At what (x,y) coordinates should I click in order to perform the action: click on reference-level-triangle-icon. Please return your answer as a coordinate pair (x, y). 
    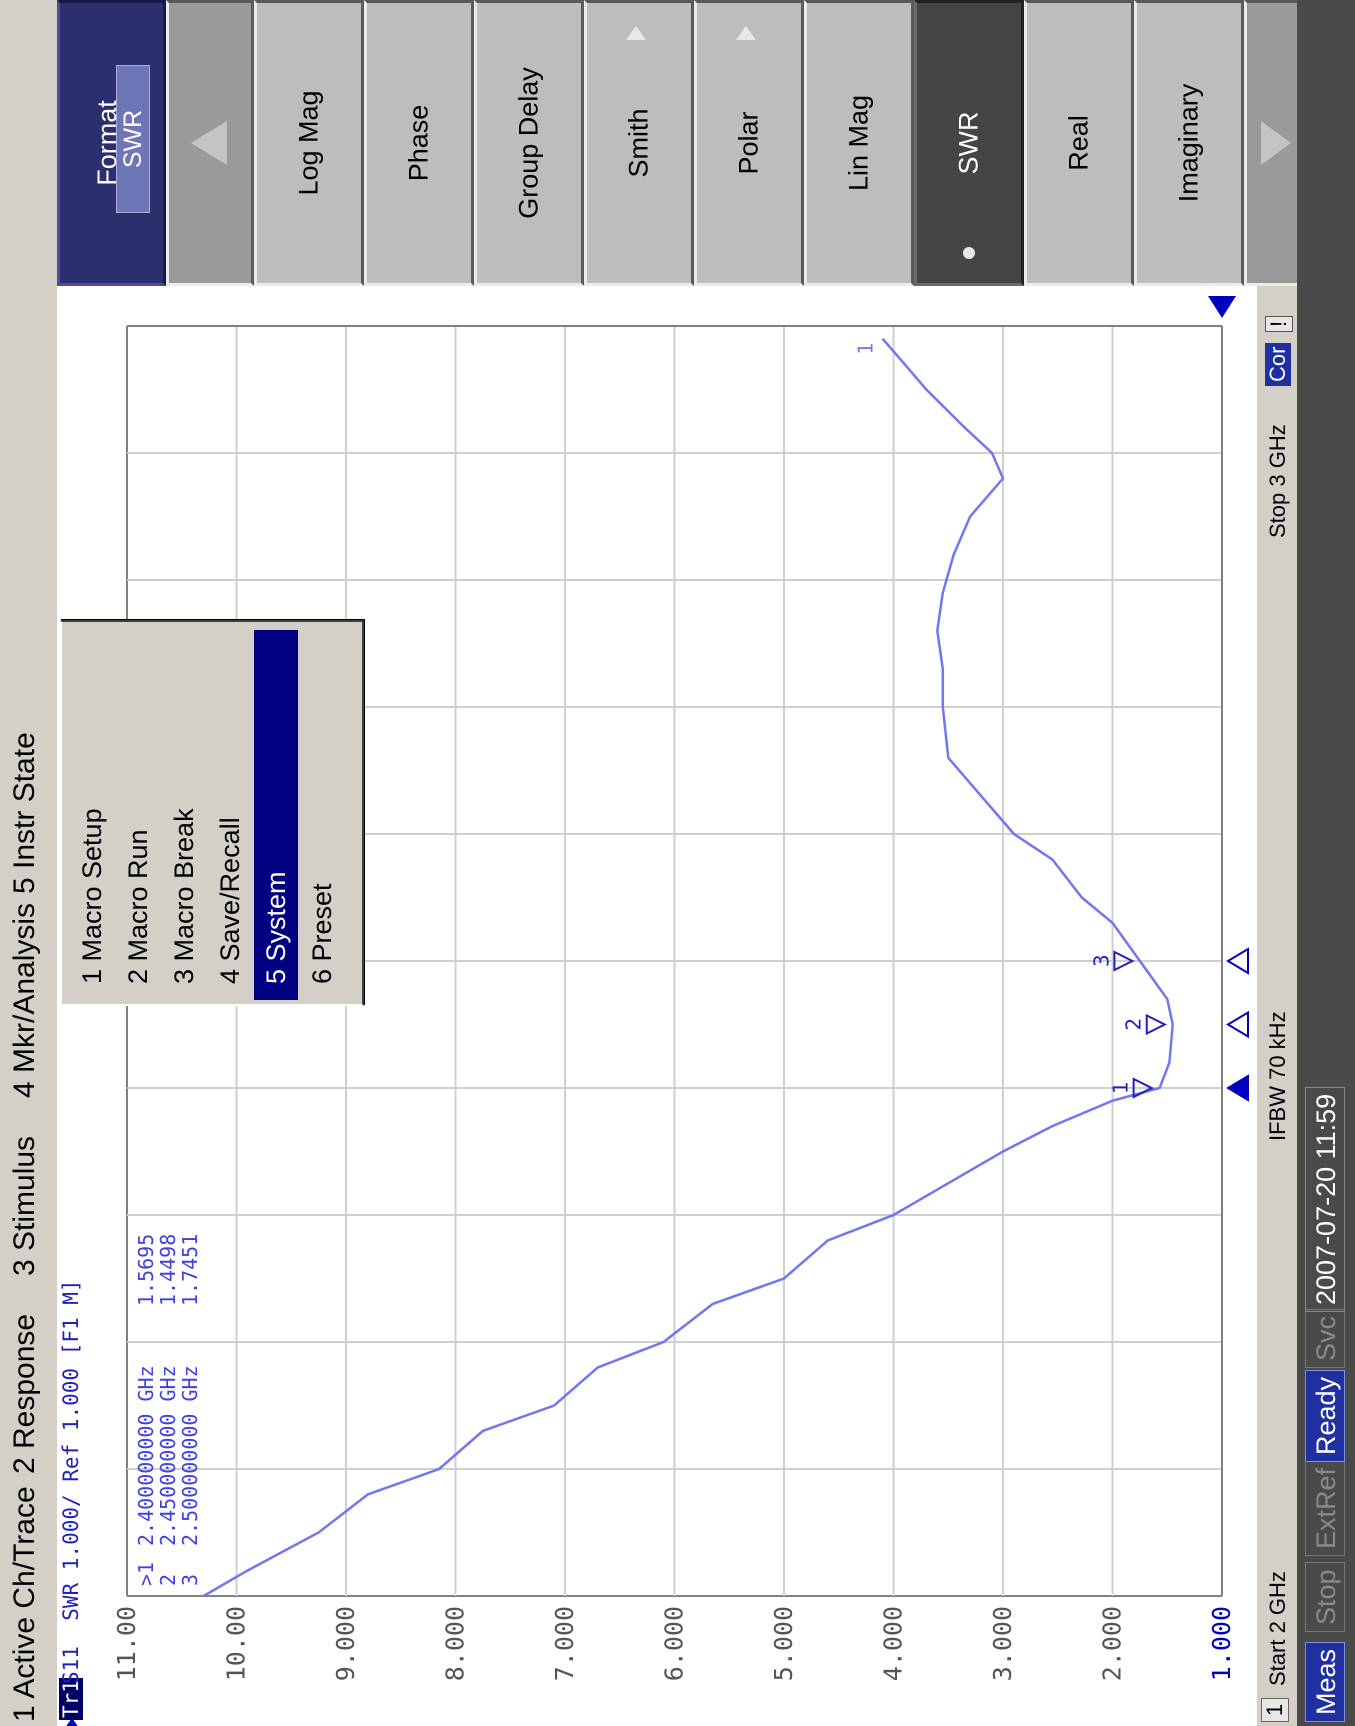
    Looking at the image, I should click on (1222, 307).